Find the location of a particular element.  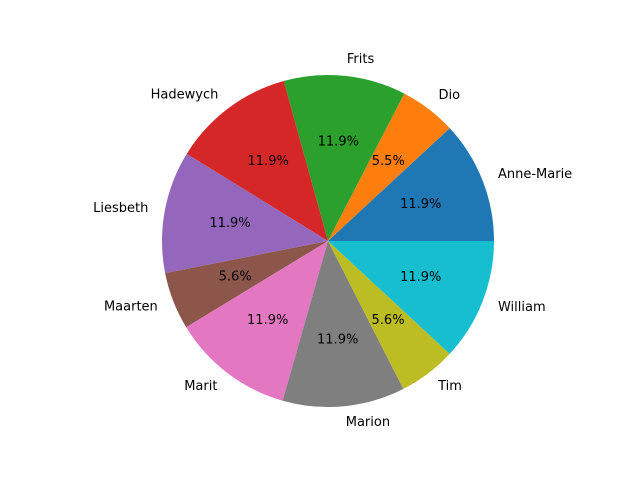

pie-category-label-tim: Tim is located at coordinates (449, 386).